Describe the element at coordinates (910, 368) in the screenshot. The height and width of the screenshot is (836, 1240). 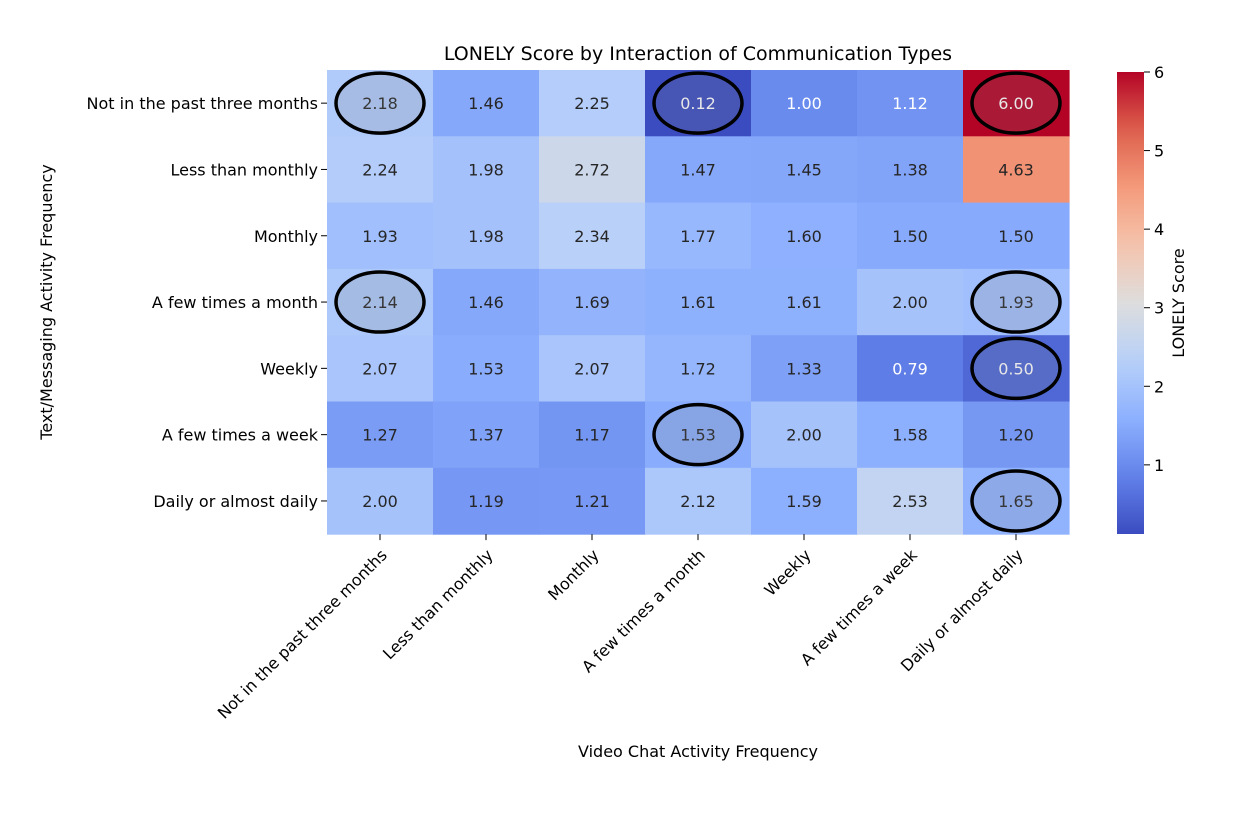
I see `cell-value-label: 0.79` at that location.